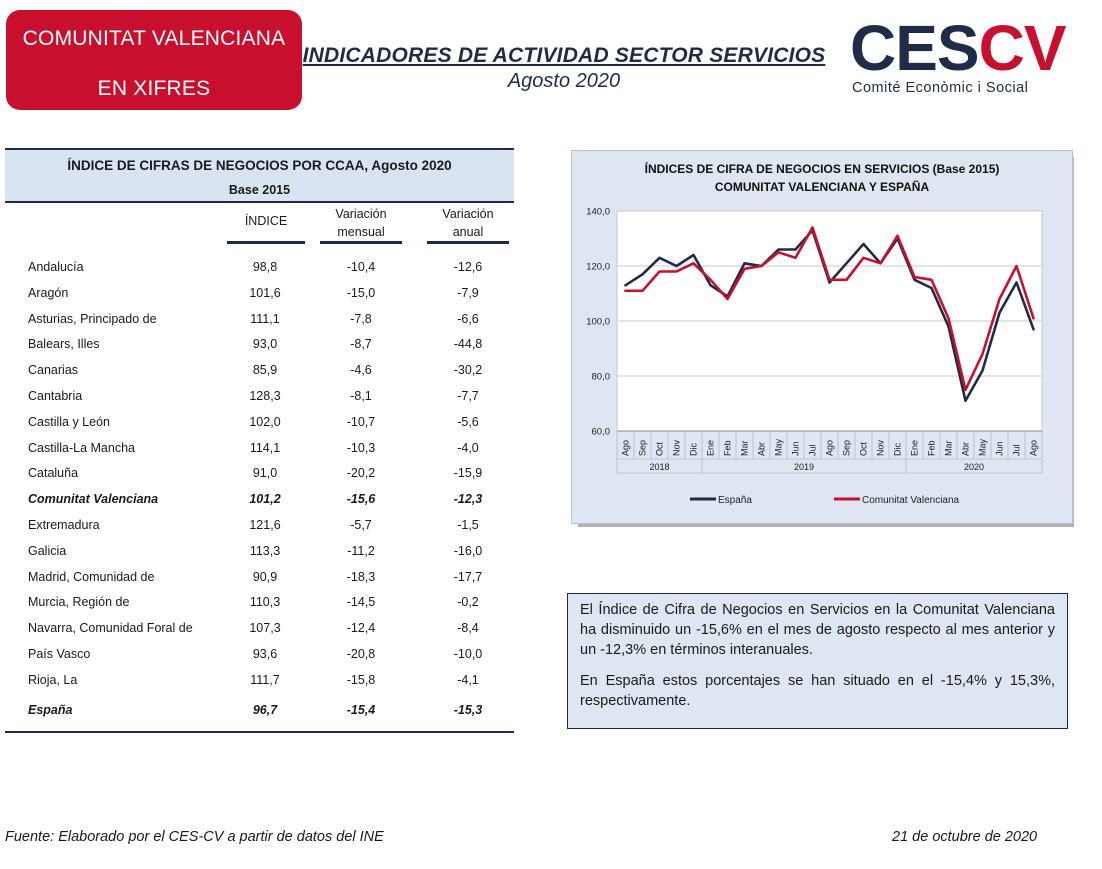  I want to click on cell-mensual: -15,4, so click(361, 709).